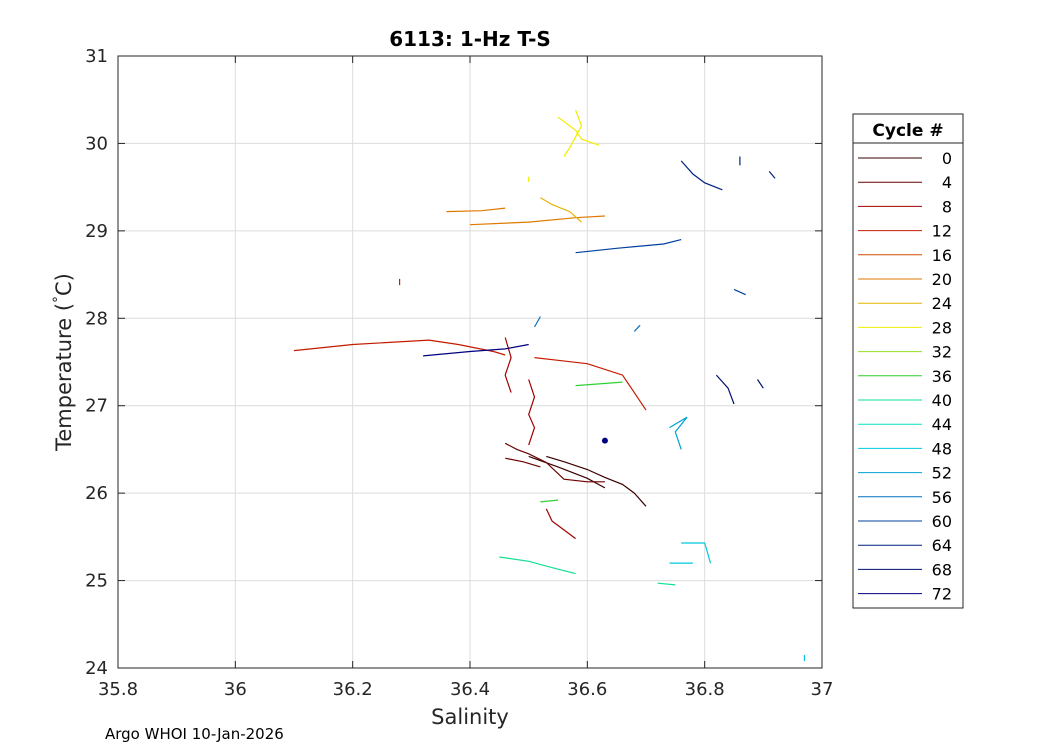 The image size is (1050, 750). Describe the element at coordinates (194, 734) in the screenshot. I see `footer-credit: Argo WHOI 10-Jan-2026` at that location.